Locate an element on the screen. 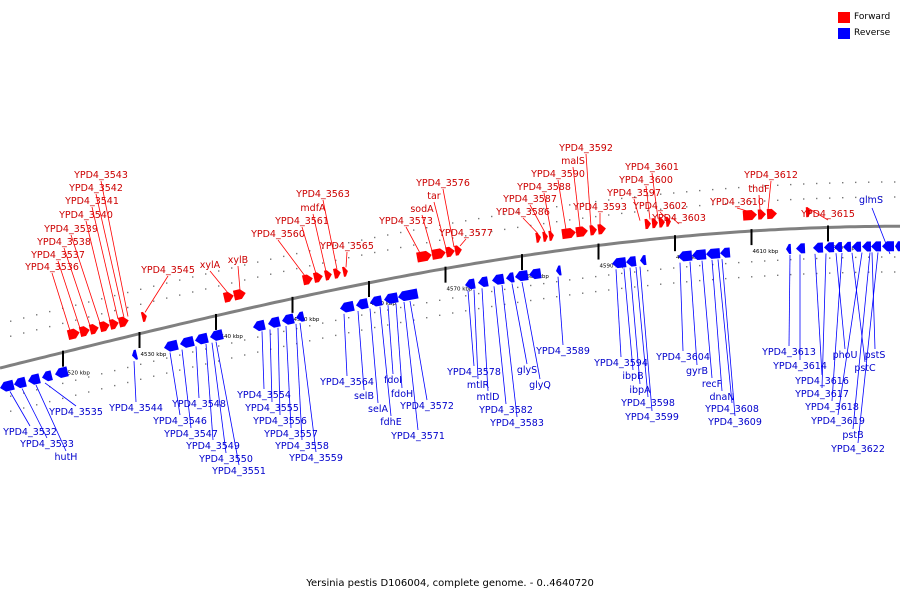 The height and width of the screenshot is (600, 900). reverse-gene-label: YPD4_3604 is located at coordinates (682, 357).